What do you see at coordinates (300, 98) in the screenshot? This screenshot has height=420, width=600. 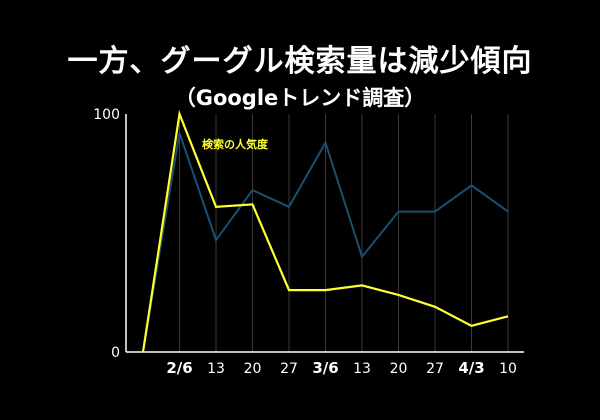 I see `chart-subtitle: （Googleトレンド調査）` at bounding box center [300, 98].